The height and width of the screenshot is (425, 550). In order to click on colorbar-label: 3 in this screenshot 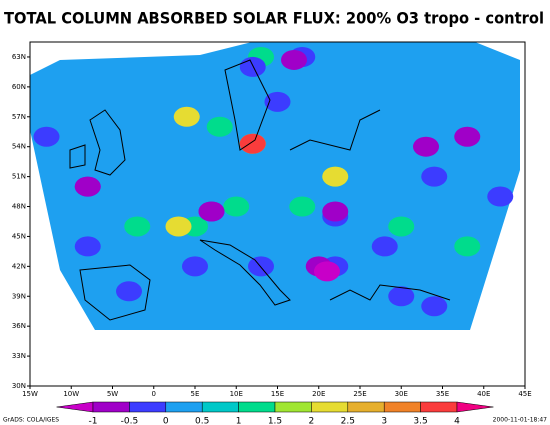, I will do `click(384, 421)`.